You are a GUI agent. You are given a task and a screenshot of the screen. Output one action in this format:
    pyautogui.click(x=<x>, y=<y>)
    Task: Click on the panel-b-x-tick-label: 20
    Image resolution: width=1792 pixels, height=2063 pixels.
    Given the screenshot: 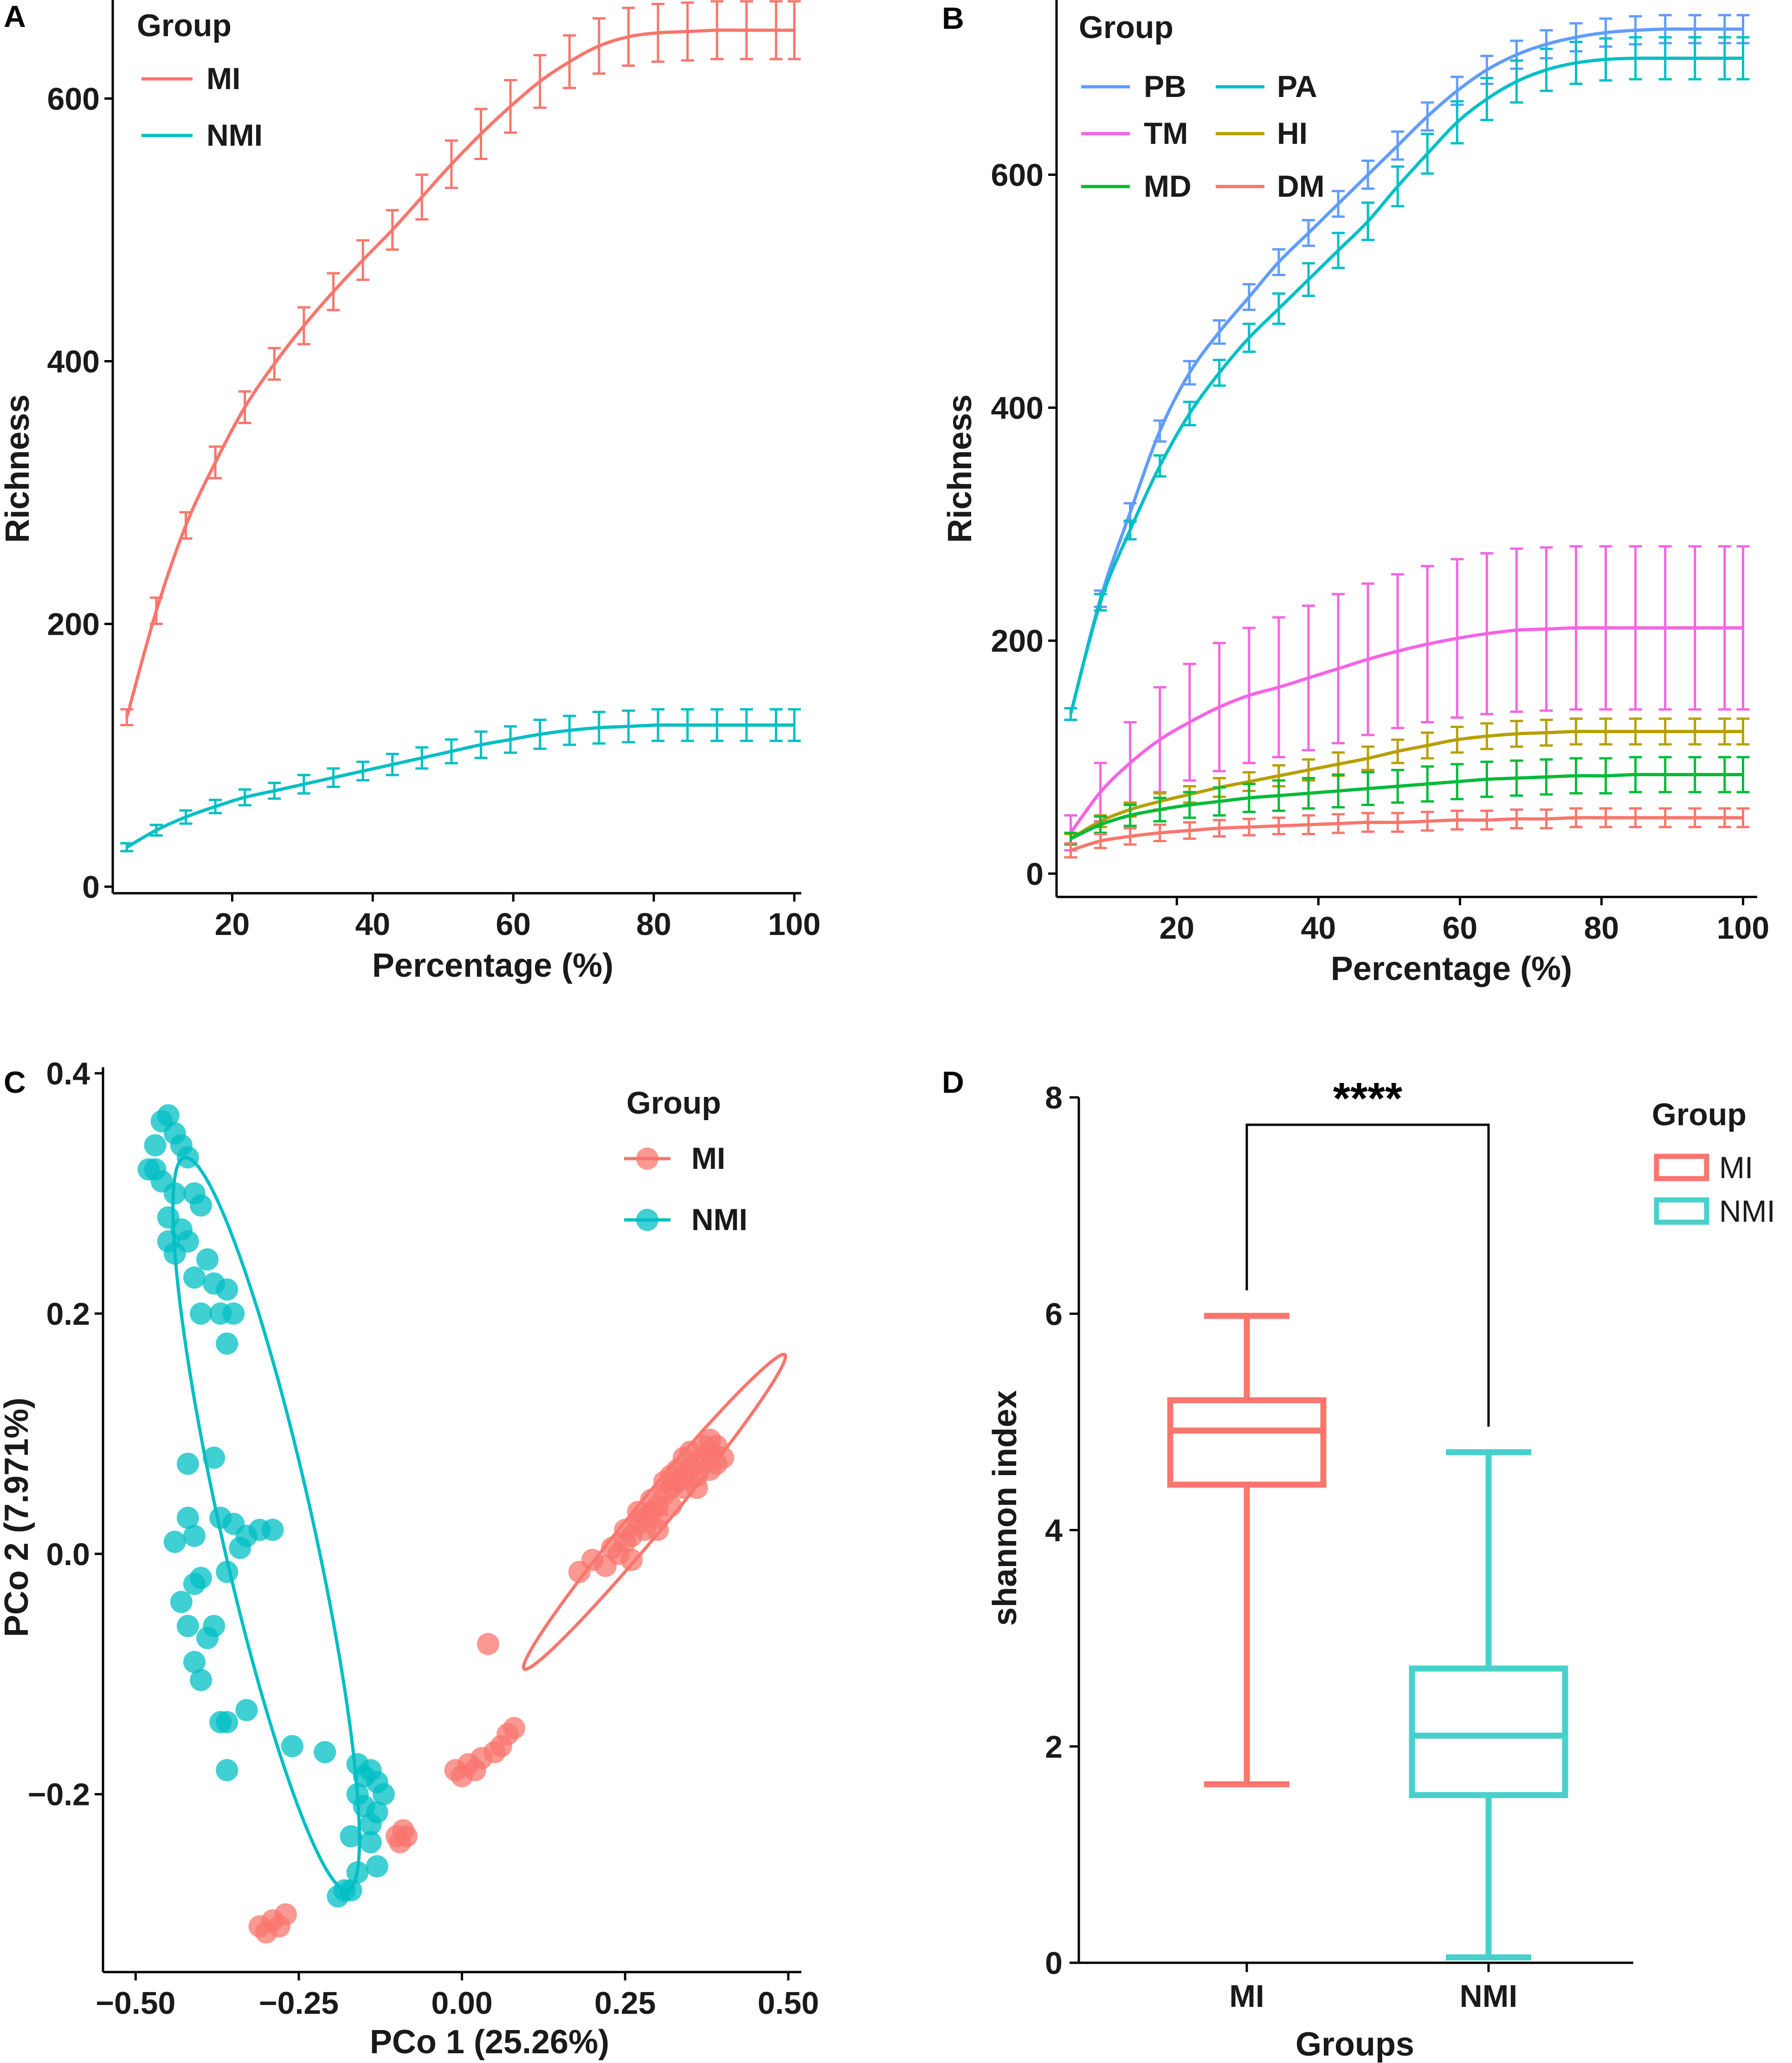 What is the action you would take?
    pyautogui.click(x=1176, y=928)
    